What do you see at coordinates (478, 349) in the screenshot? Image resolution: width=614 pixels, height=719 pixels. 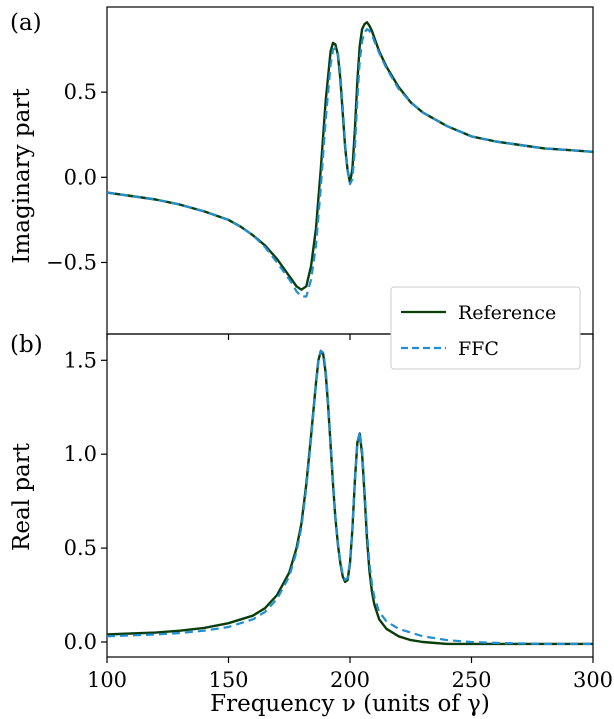 I see `legend-label-ffc: FFC` at bounding box center [478, 349].